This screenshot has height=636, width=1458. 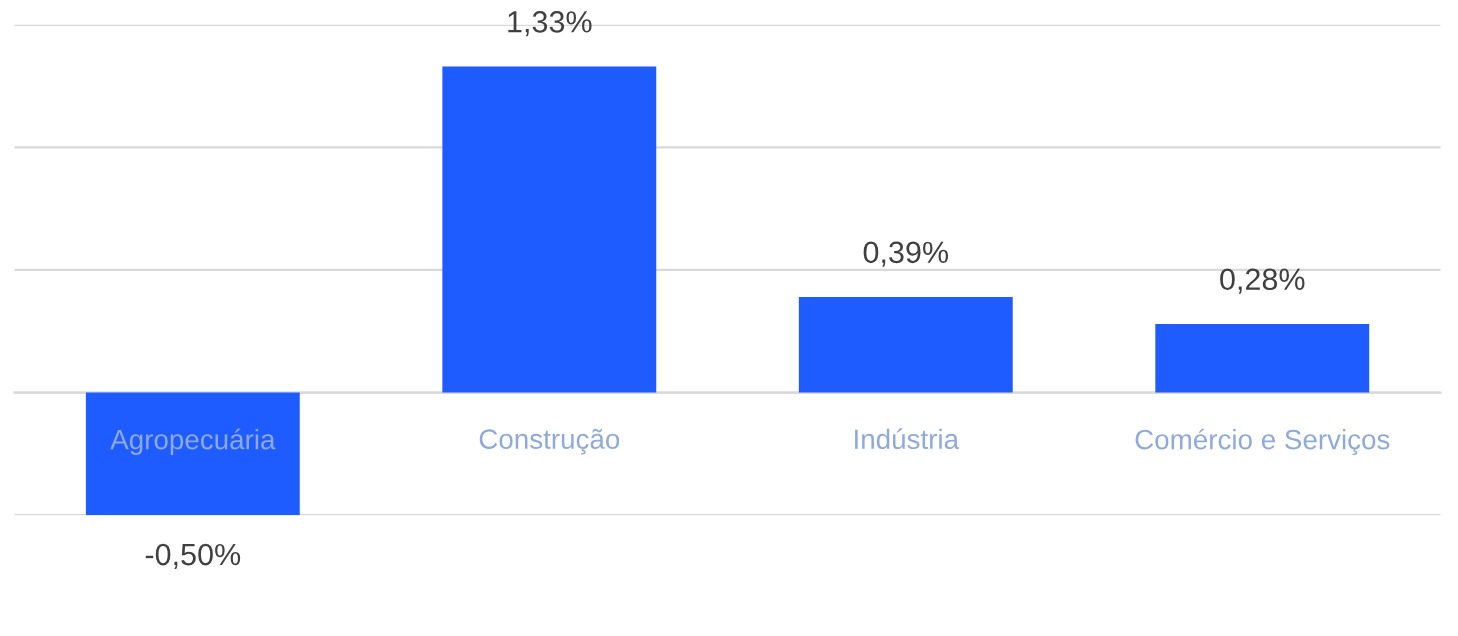 I want to click on data-label: 0,39%, so click(x=906, y=254).